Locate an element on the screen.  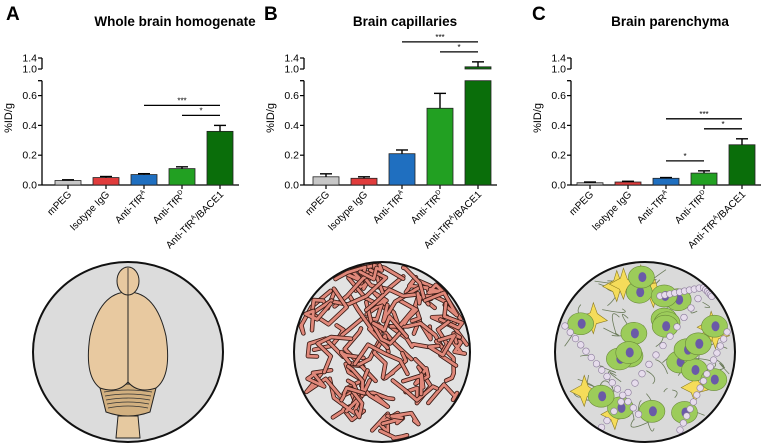
x-tick-label: Anti-TfRD is located at coordinates (169, 207).